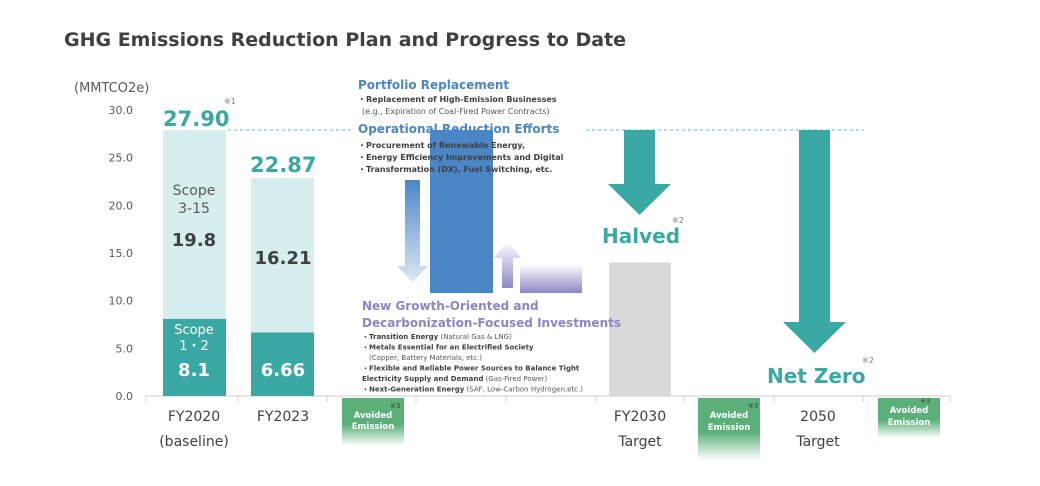 Image resolution: width=1040 pixels, height=486 pixels. I want to click on y-tick-label: 5.0, so click(125, 348).